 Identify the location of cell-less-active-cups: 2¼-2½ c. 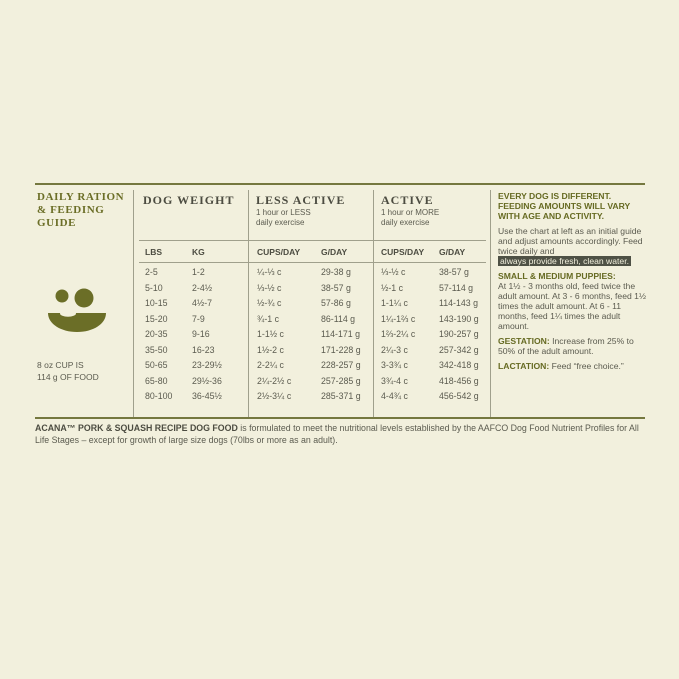
(274, 380).